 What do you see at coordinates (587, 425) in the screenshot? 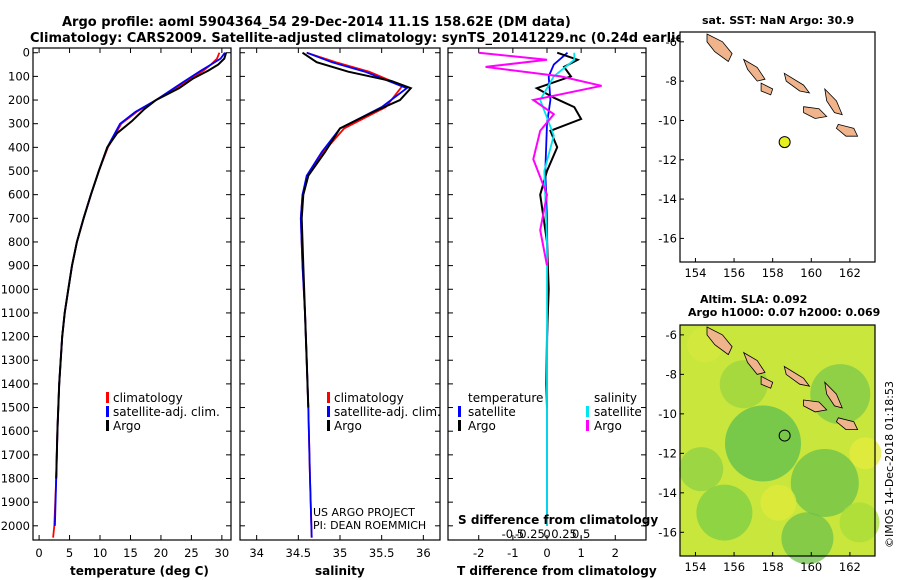
I see `legend-swatch-s-argo` at bounding box center [587, 425].